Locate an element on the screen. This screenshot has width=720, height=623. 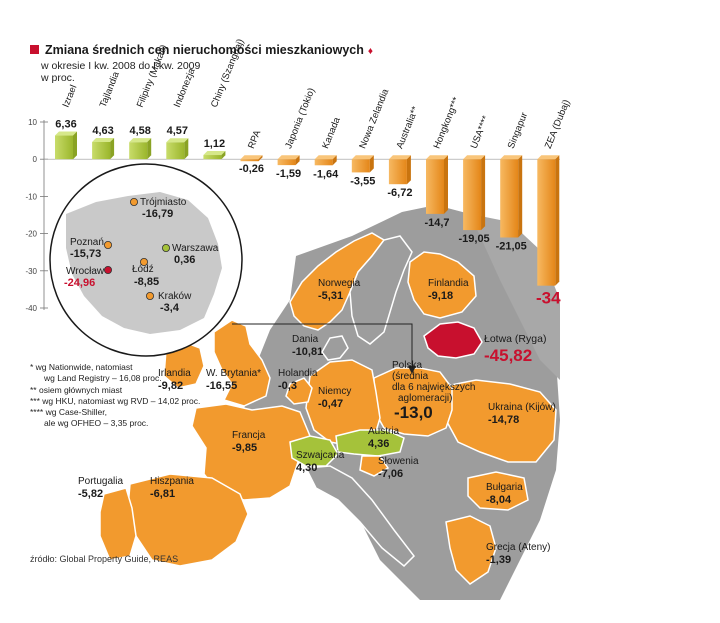
bar-category-label: Singapur is located at coordinates (518, 130).